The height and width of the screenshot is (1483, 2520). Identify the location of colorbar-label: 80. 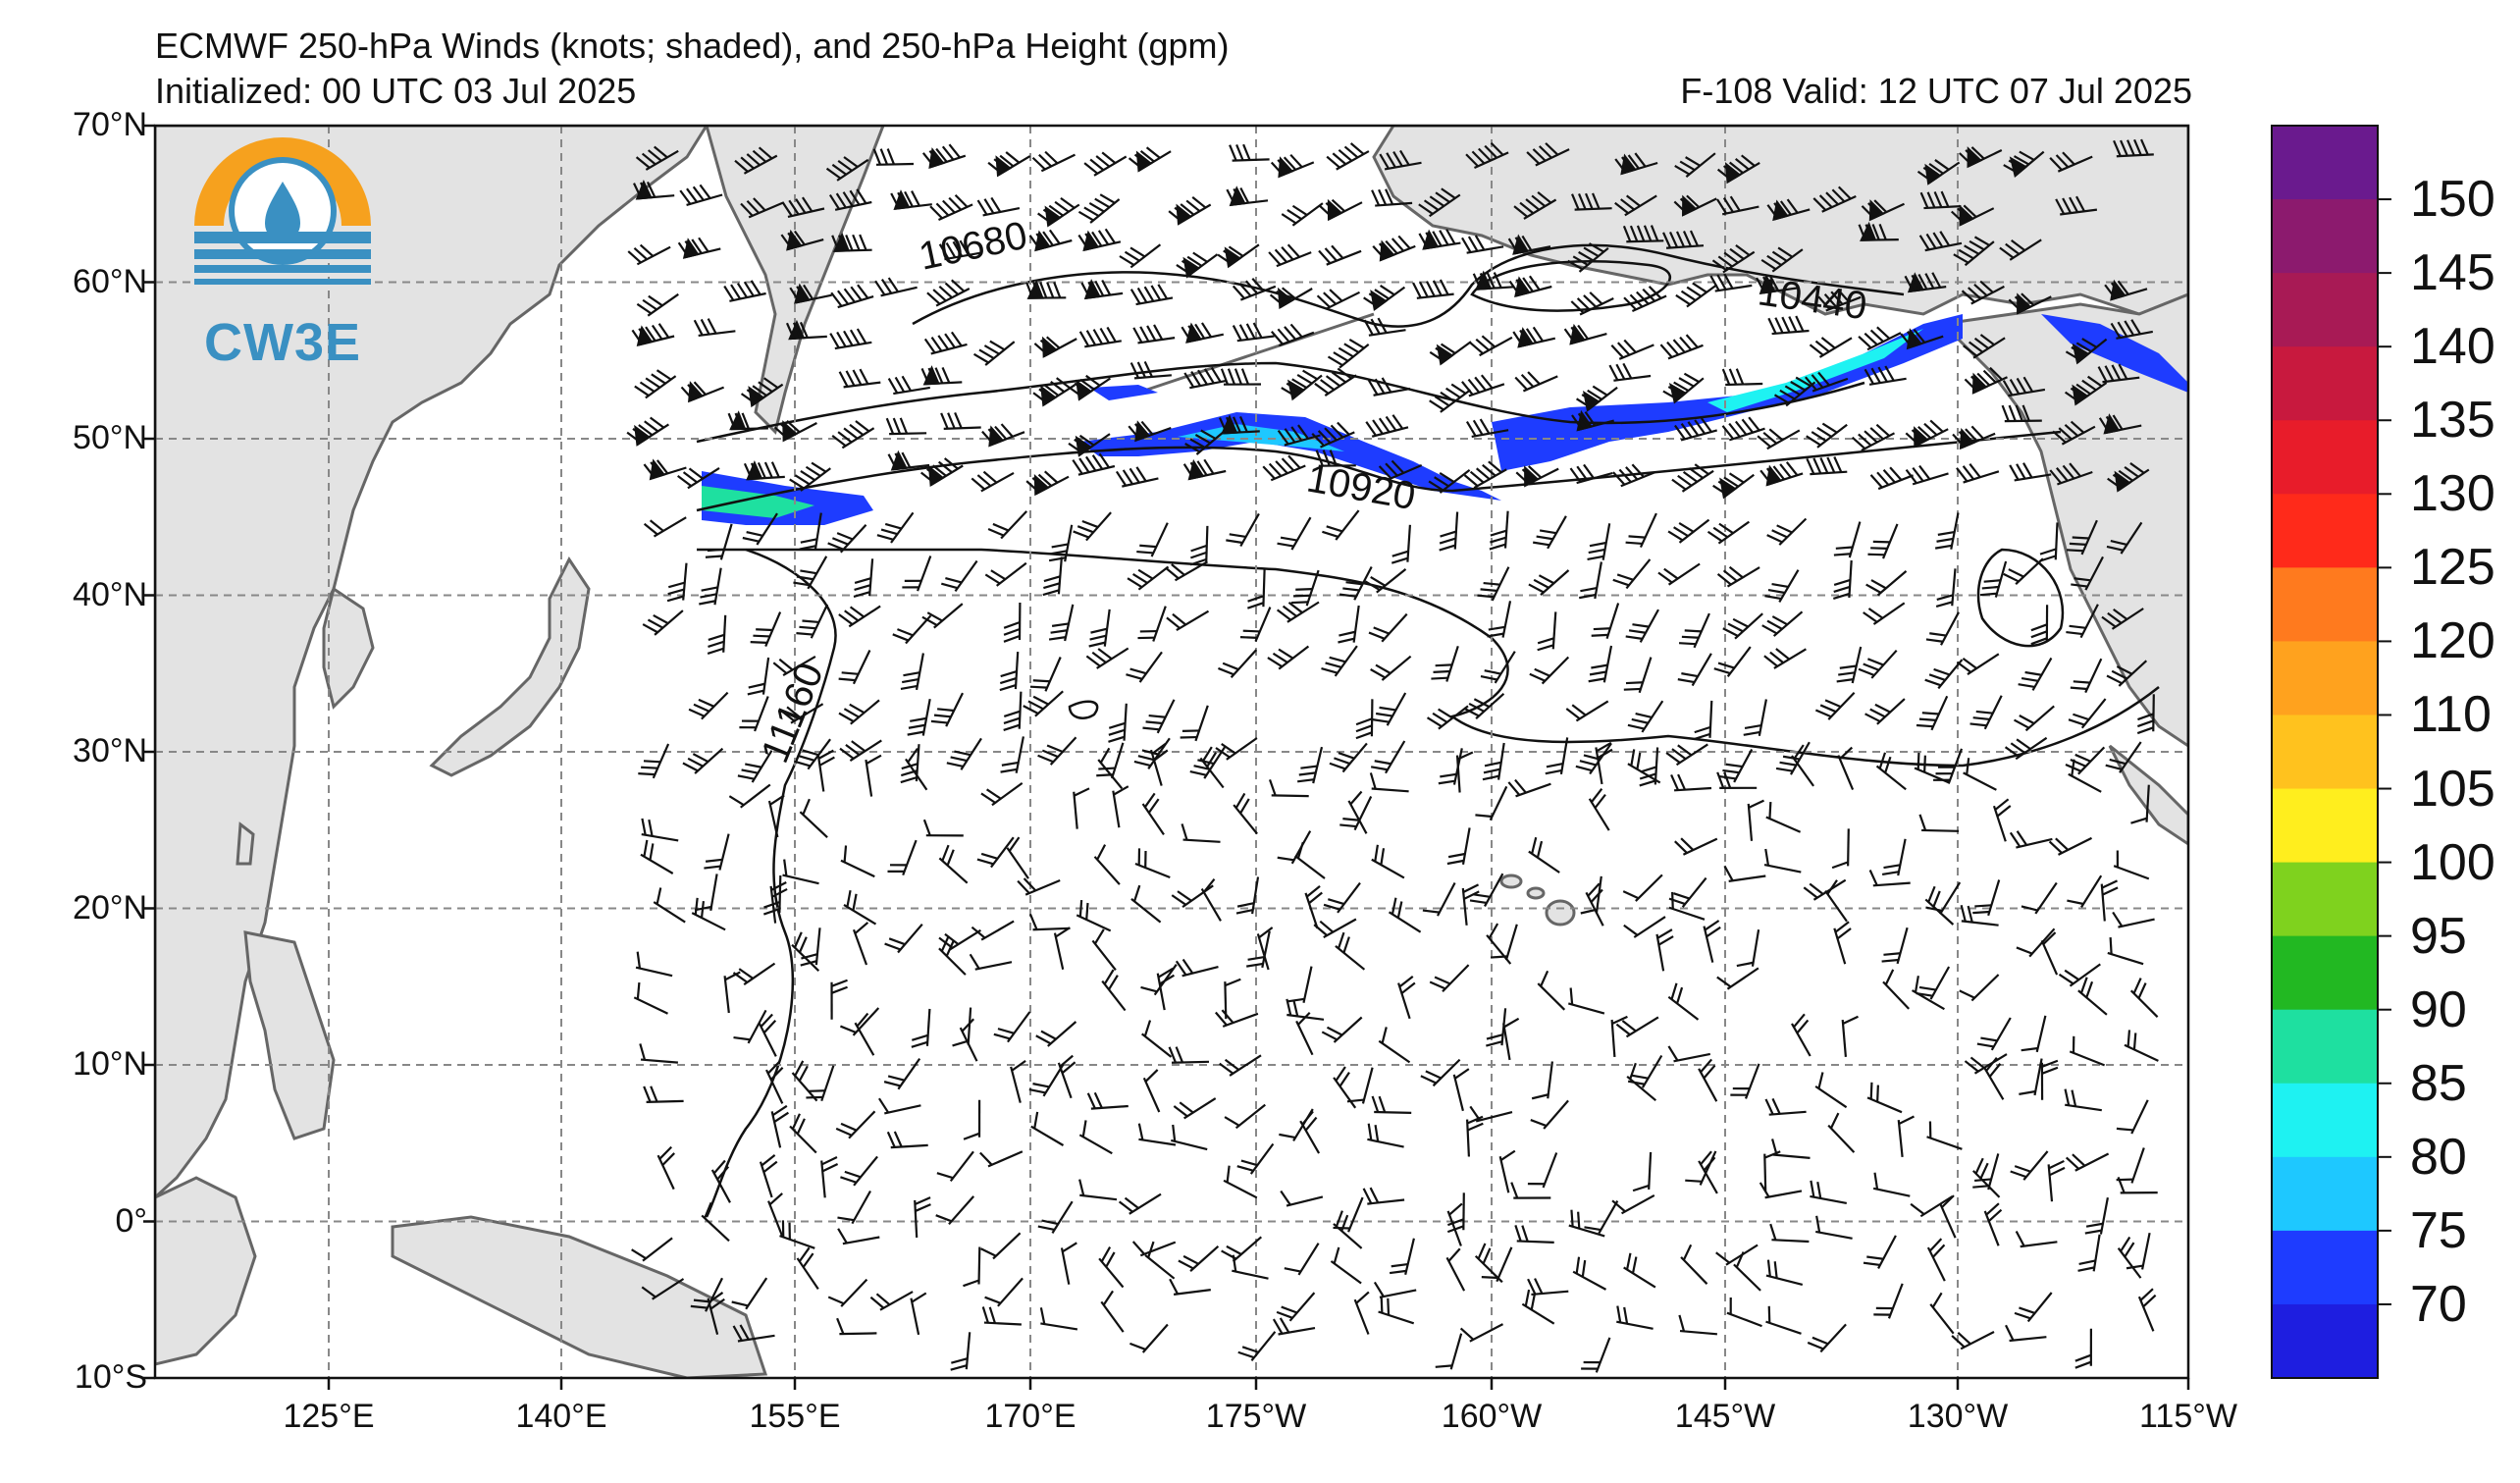
(2438, 1157).